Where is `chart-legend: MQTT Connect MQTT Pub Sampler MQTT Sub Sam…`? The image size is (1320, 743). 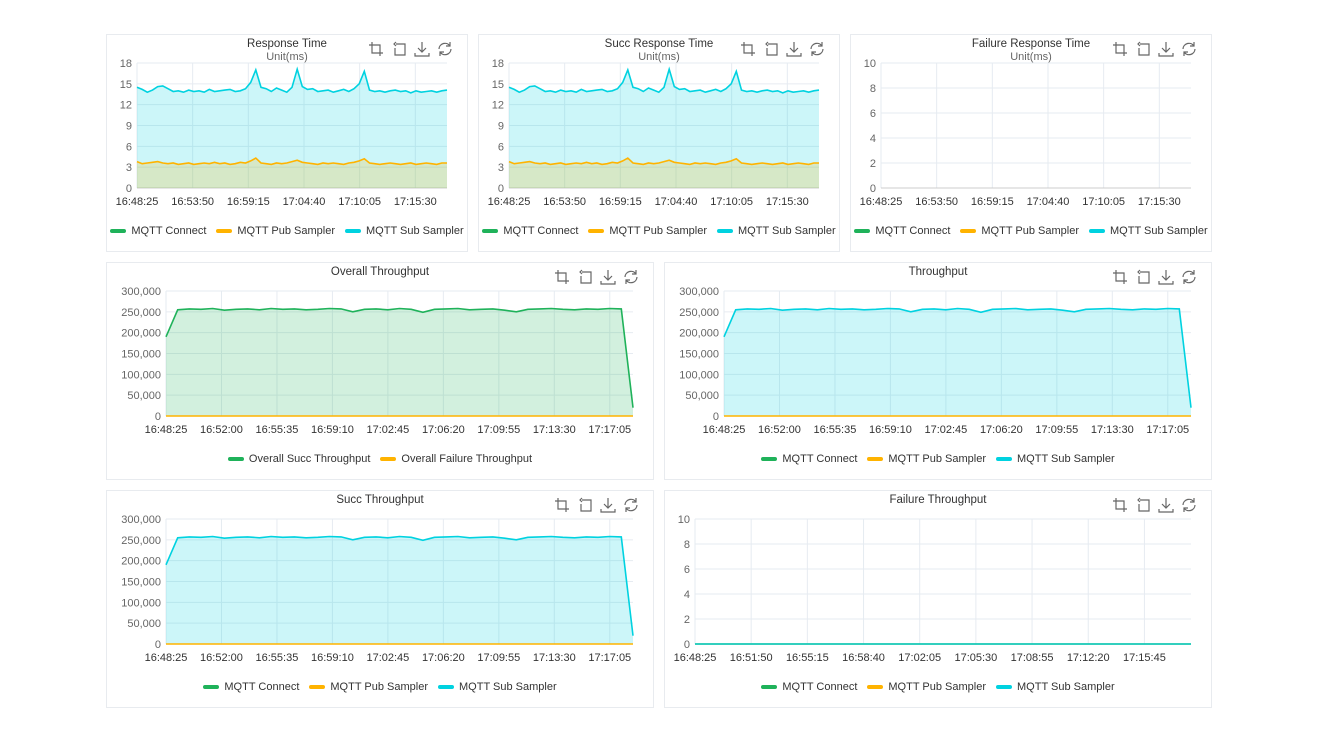 chart-legend: MQTT Connect MQTT Pub Sampler MQTT Sub Sam… is located at coordinates (1031, 231).